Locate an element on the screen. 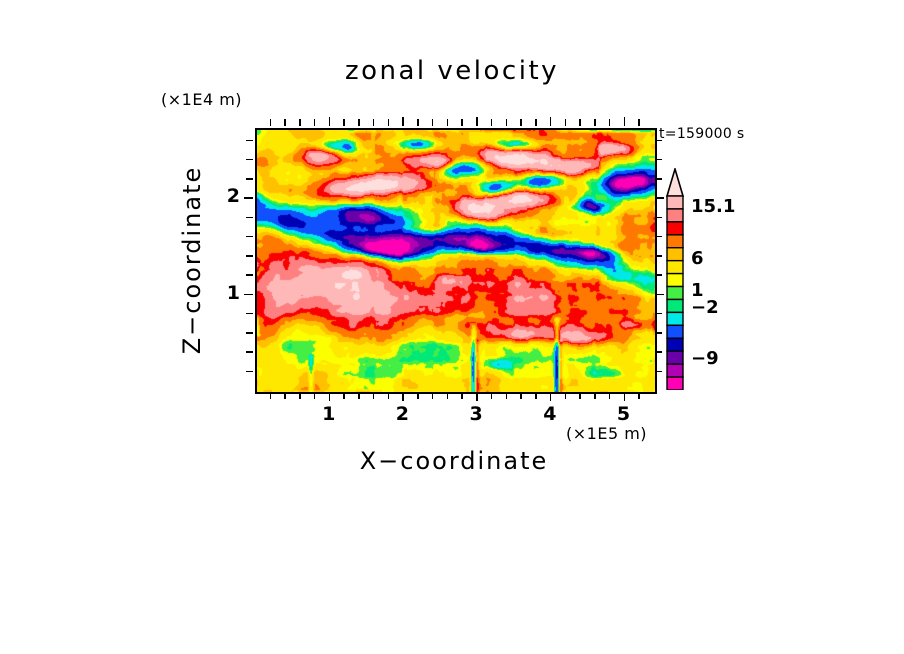 The image size is (904, 654). y-axis-tick-label: 1 is located at coordinates (233, 292).